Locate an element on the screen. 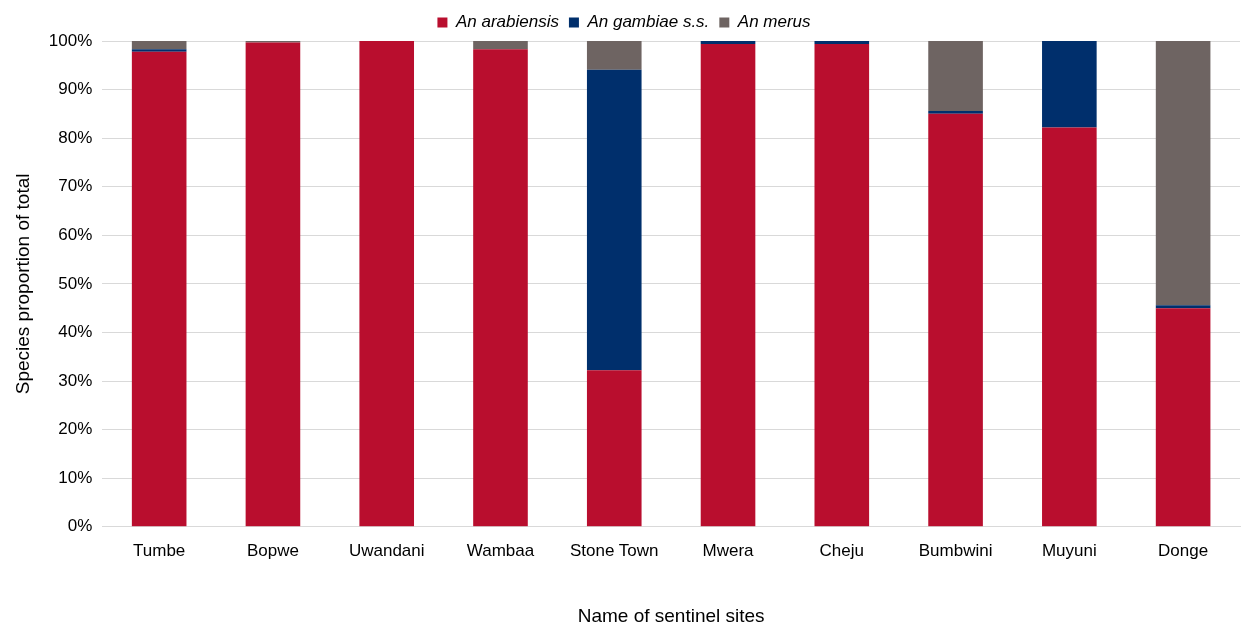 The width and height of the screenshot is (1256, 640). x-tick-label: Uwandani is located at coordinates (386, 550).